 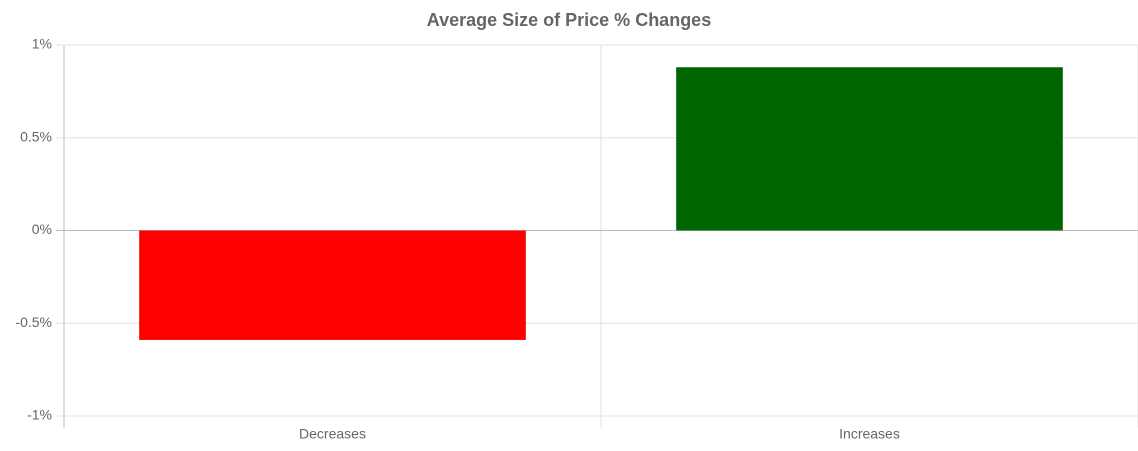 I want to click on y-tick-label: -1%, so click(x=39, y=415).